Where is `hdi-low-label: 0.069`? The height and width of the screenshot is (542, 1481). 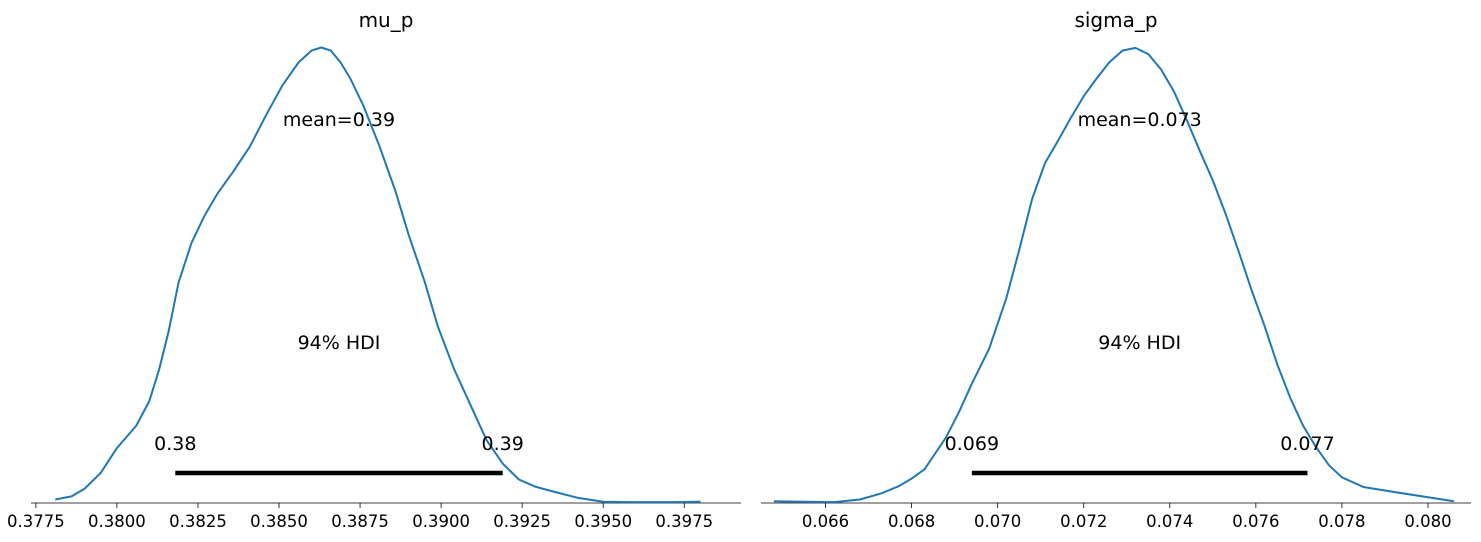
hdi-low-label: 0.069 is located at coordinates (972, 444).